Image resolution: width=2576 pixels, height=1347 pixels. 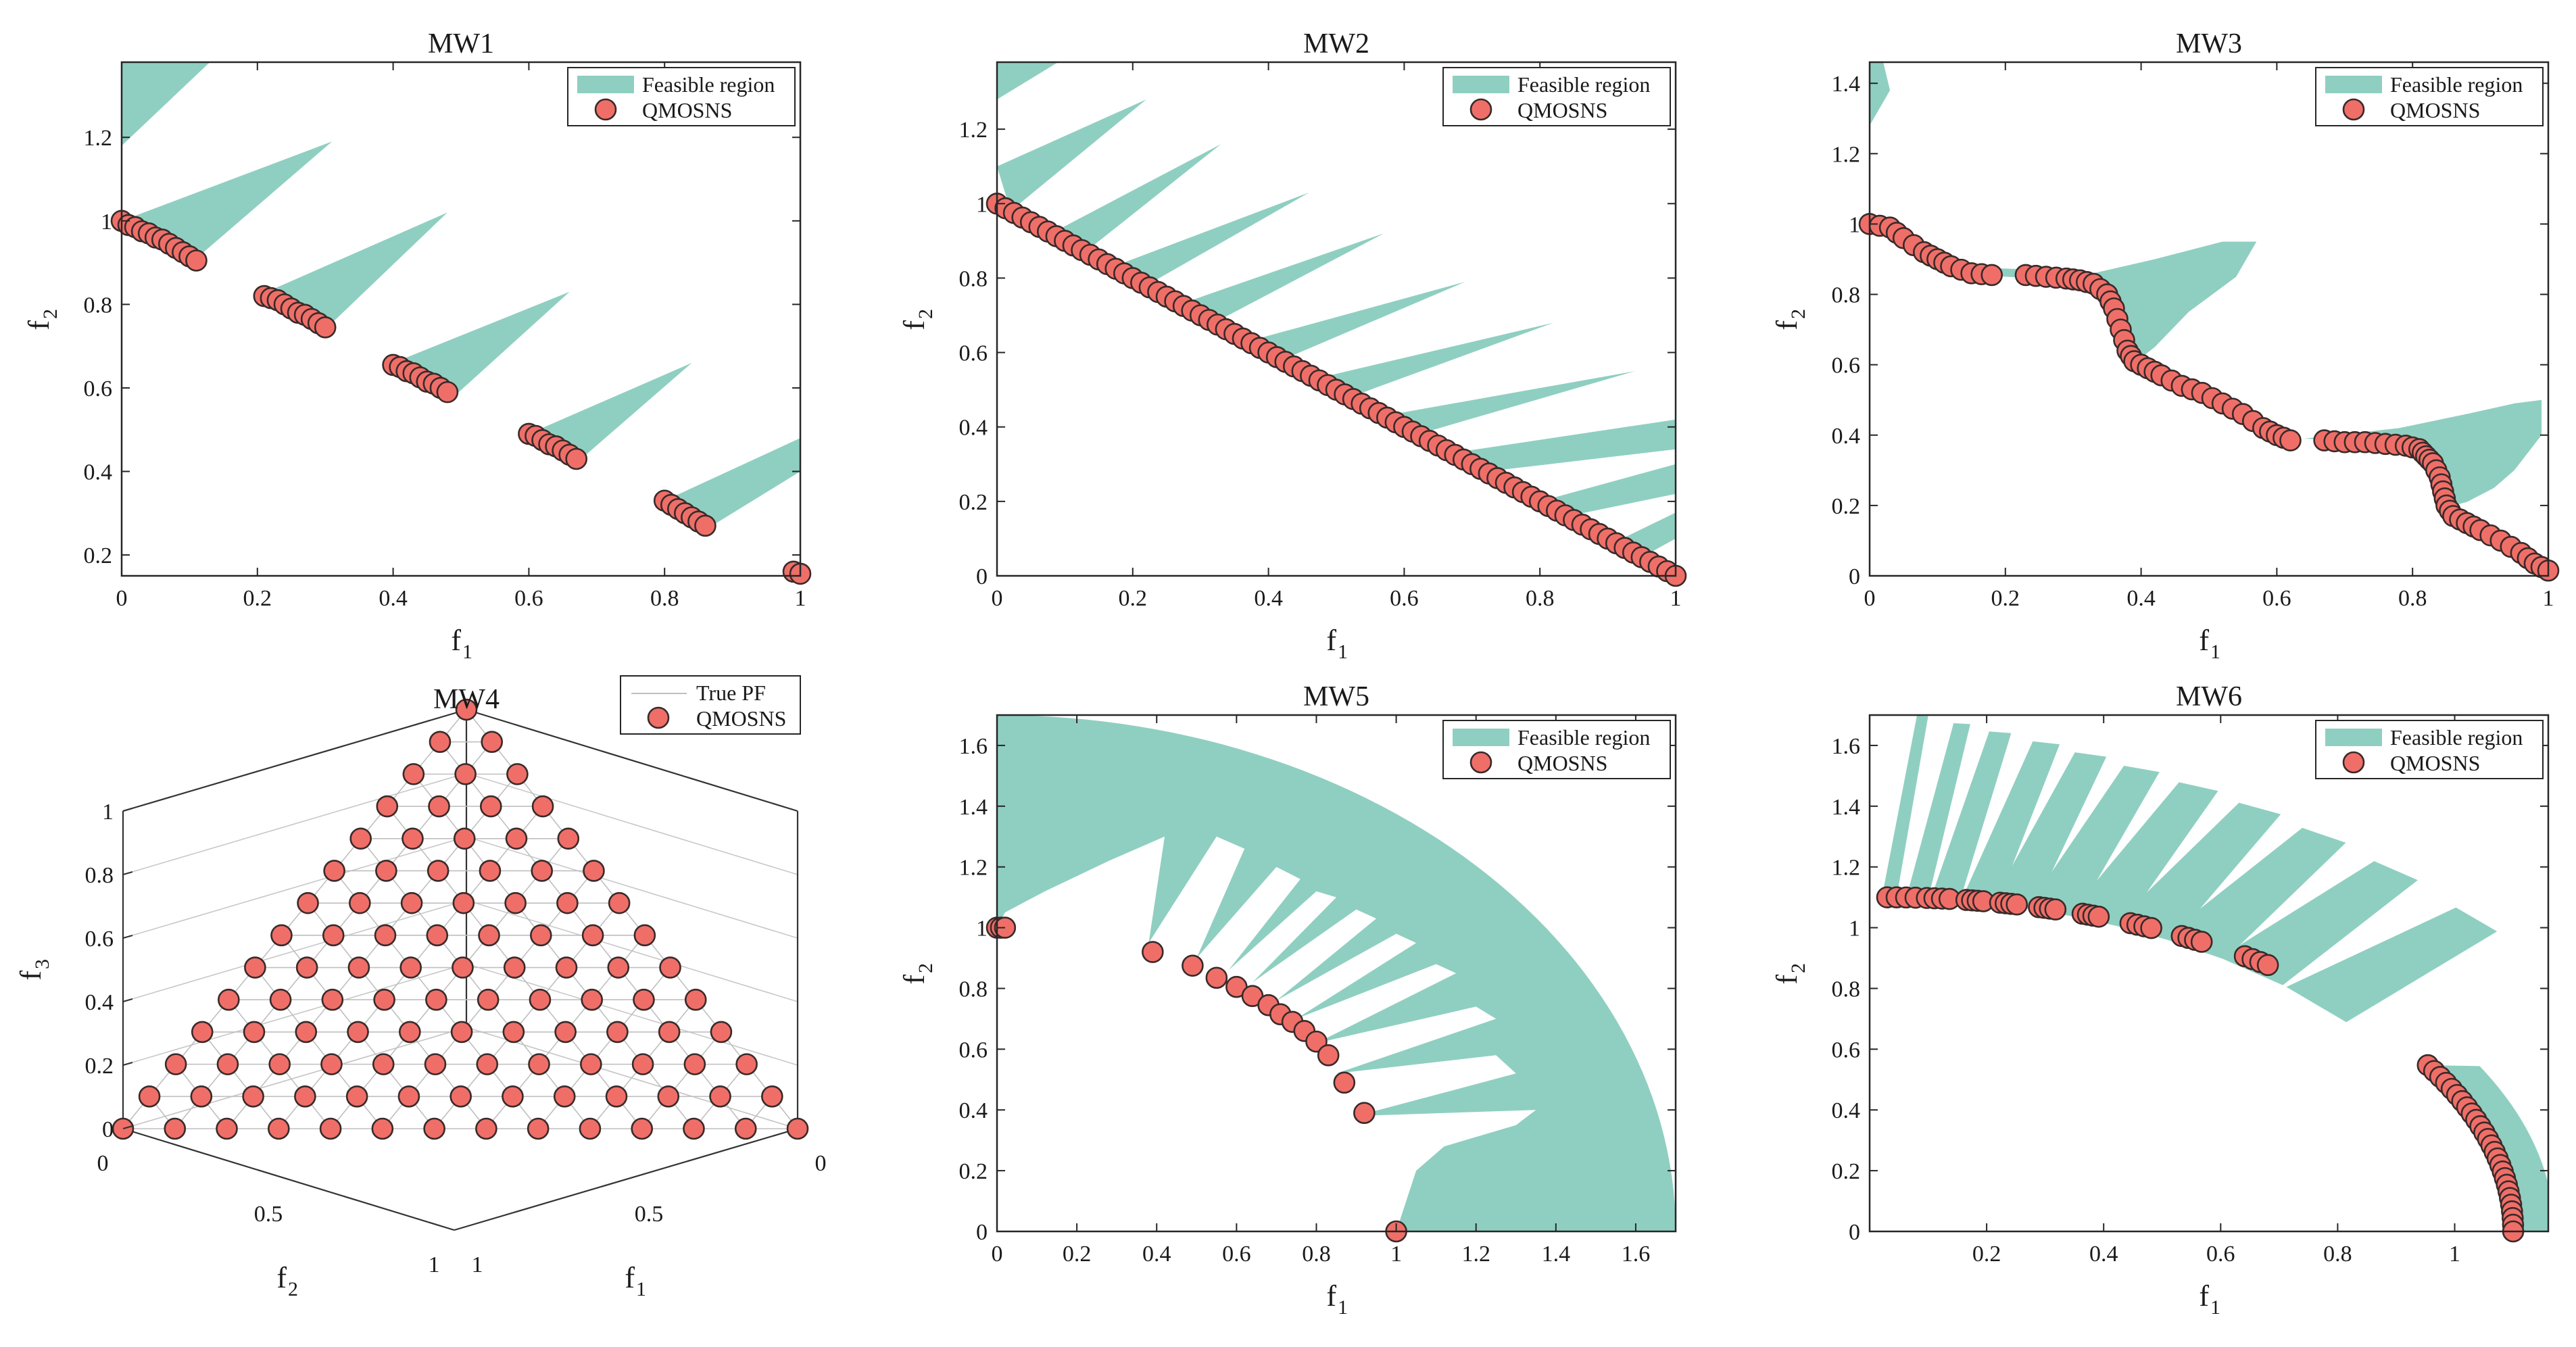 I want to click on y-tick-label: 1.6, so click(x=1846, y=747).